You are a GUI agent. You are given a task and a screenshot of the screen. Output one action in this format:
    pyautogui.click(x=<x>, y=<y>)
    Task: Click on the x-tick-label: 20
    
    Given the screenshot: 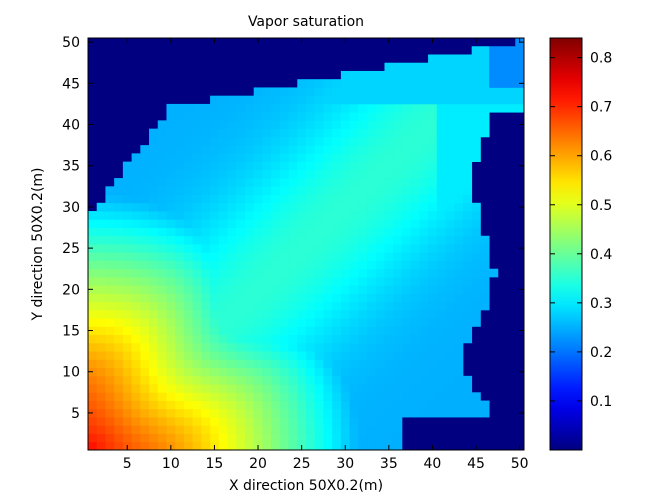 What is the action you would take?
    pyautogui.click(x=258, y=464)
    